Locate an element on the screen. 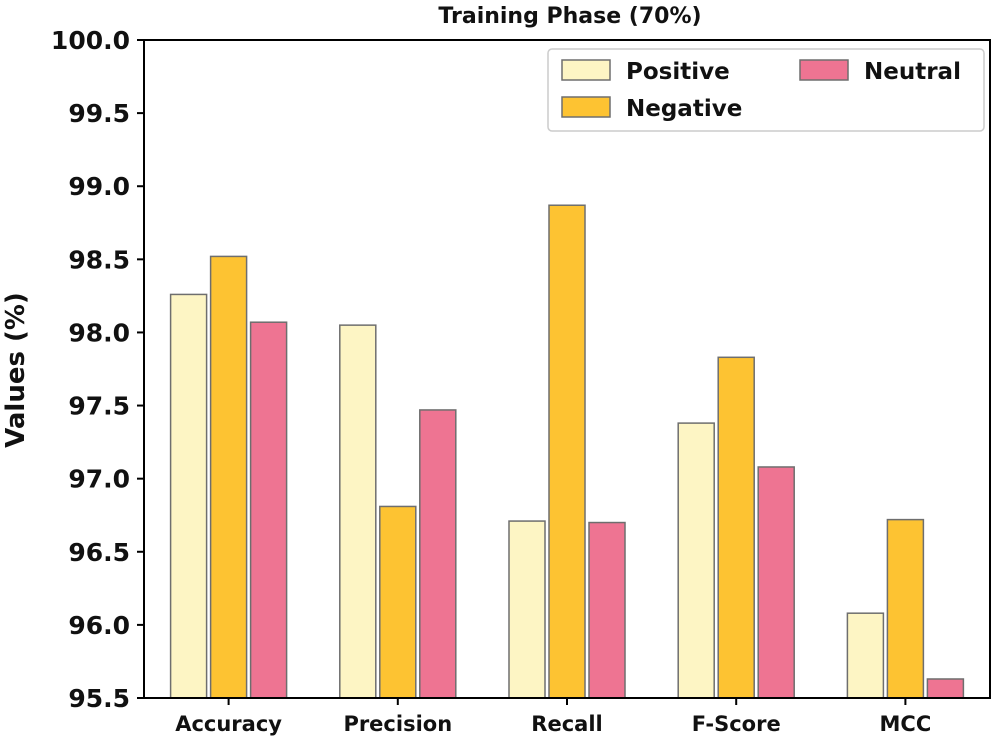  y-tick-label: 98.0 is located at coordinates (99, 332).